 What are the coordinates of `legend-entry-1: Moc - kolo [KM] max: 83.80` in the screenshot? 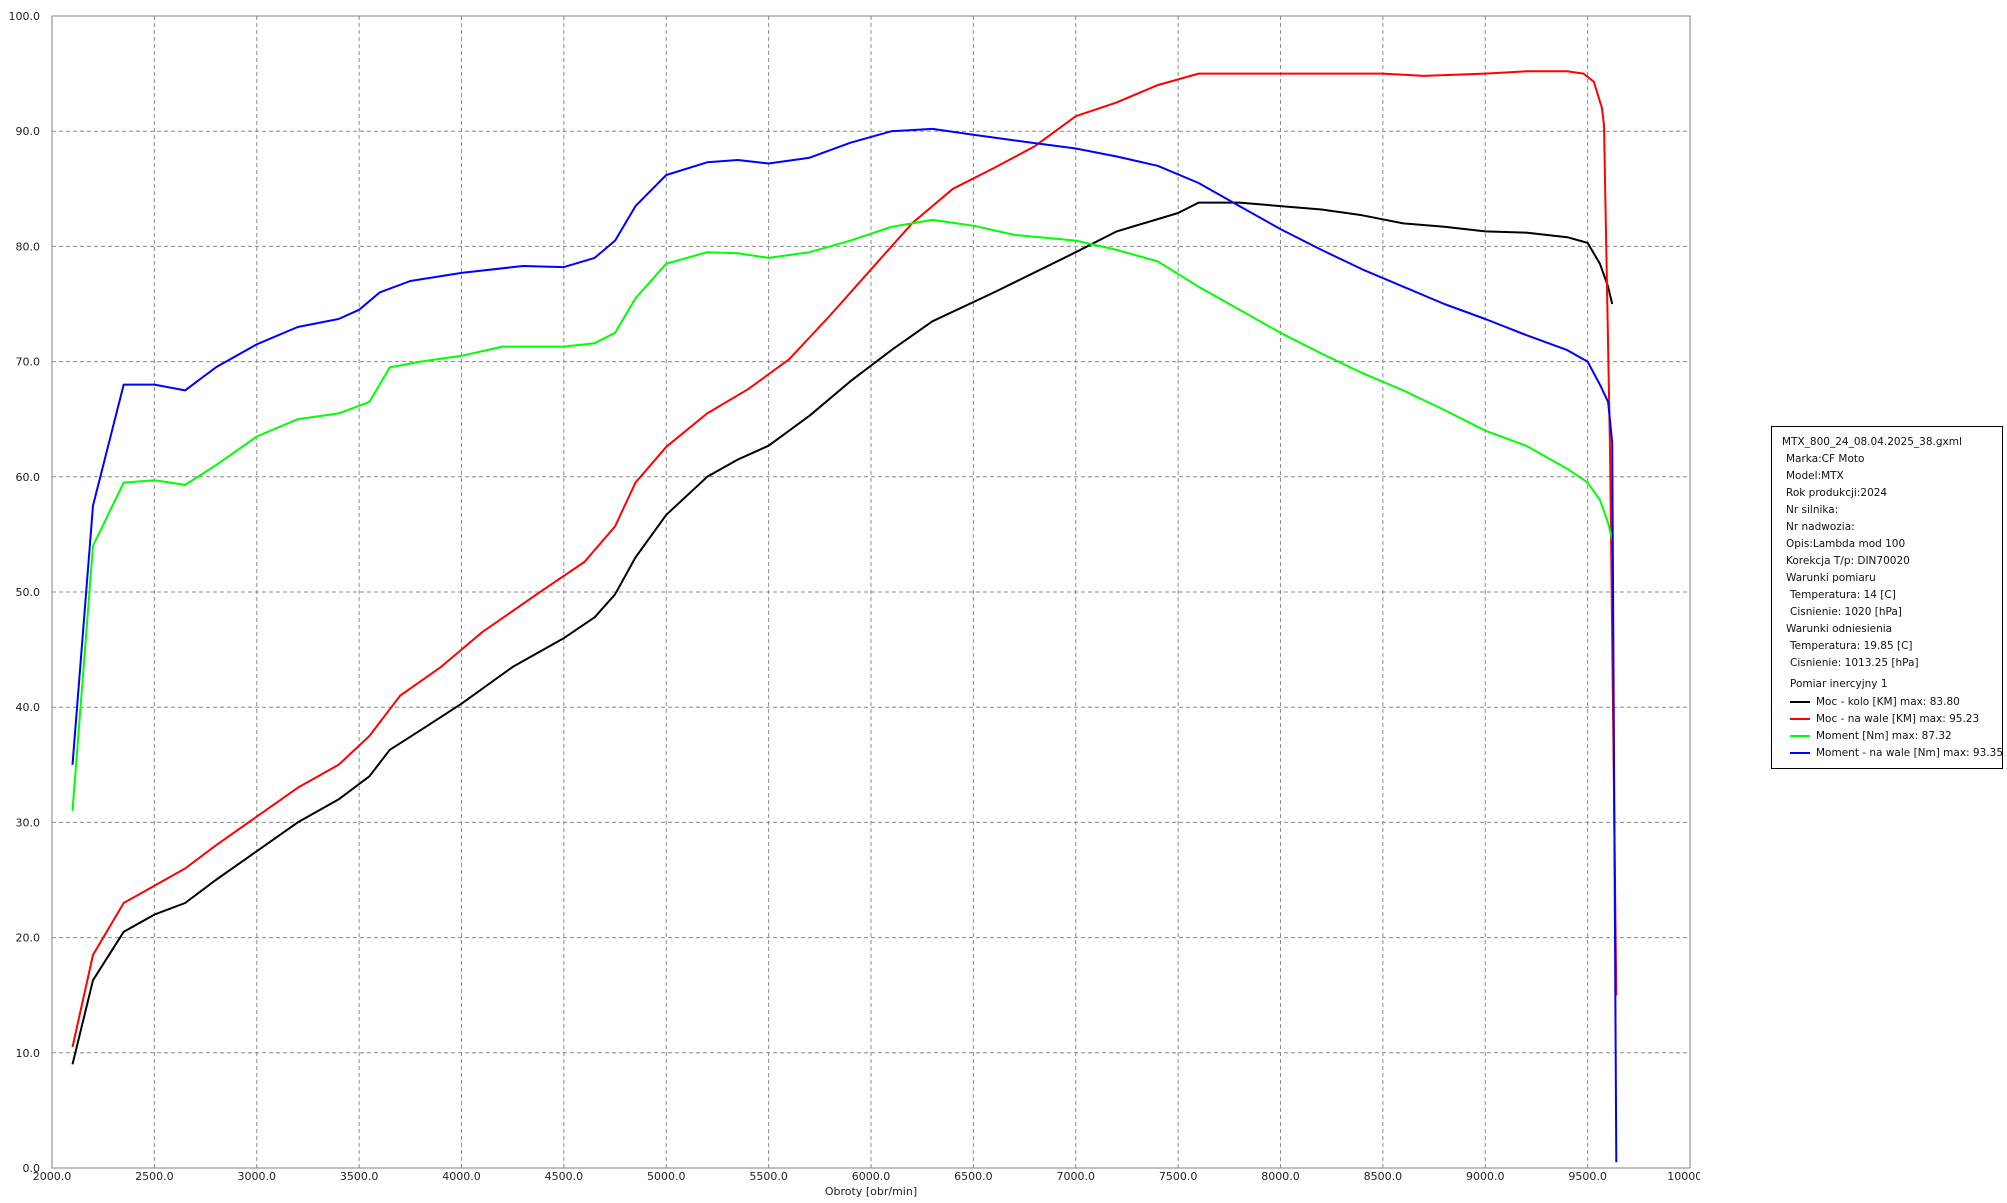 It's located at (1875, 702).